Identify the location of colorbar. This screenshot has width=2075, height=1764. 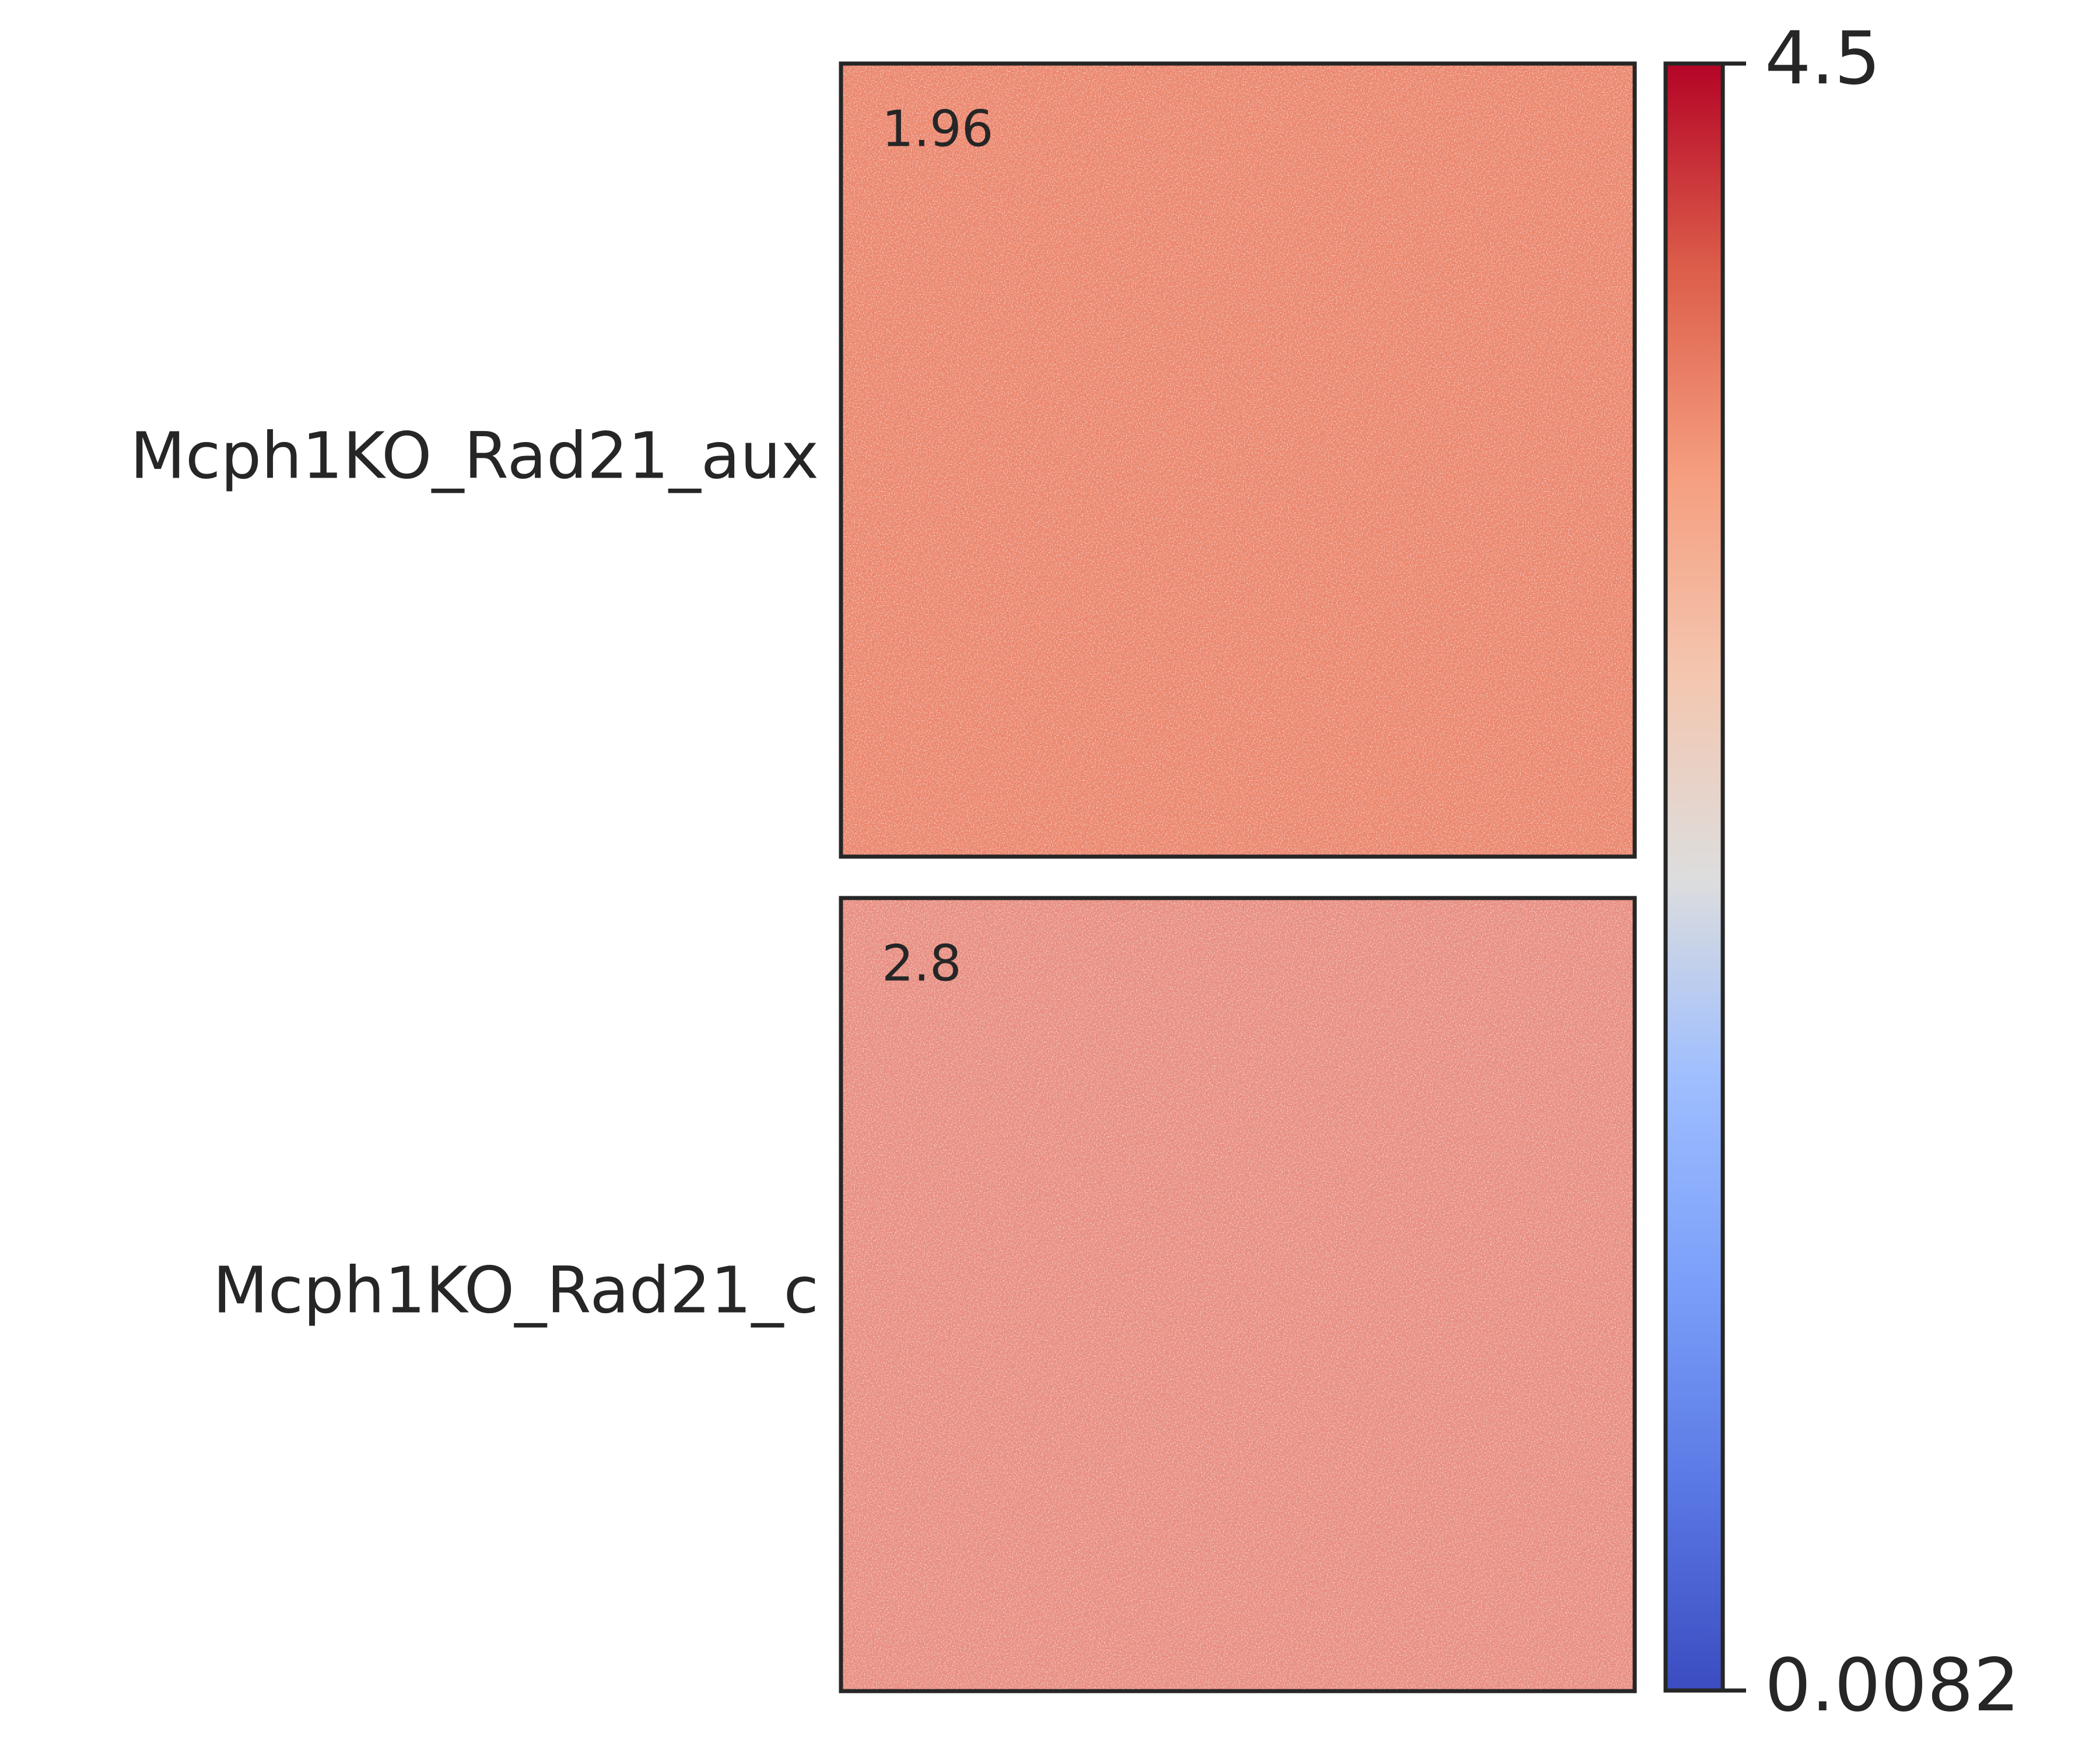
(1694, 877).